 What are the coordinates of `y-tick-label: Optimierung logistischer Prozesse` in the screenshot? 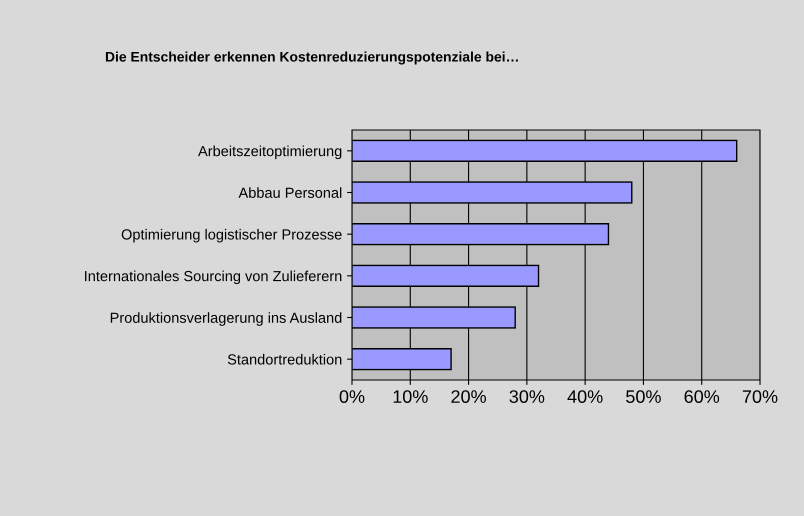 It's located at (232, 235).